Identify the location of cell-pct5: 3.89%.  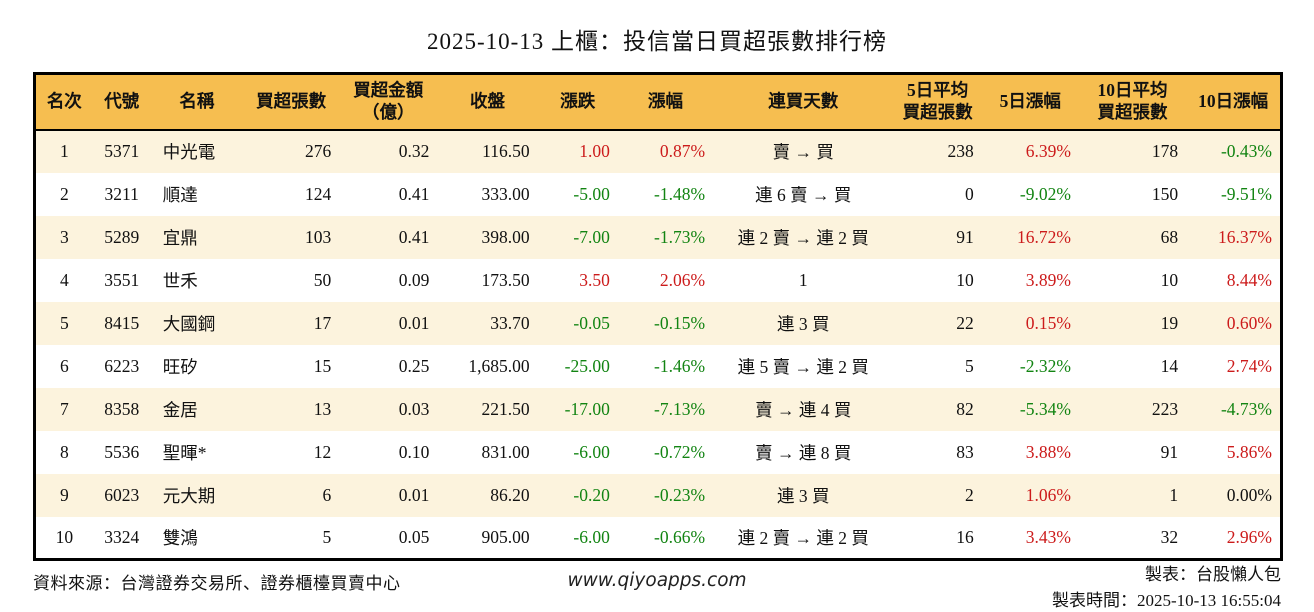
(1048, 279).